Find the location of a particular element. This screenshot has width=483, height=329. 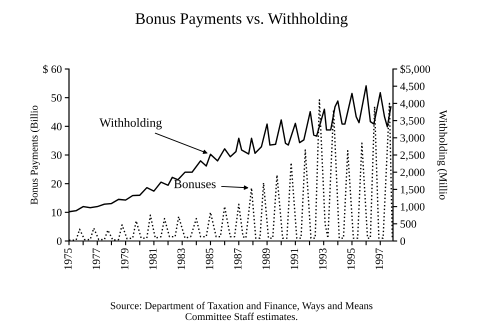

annotation: Withholding is located at coordinates (130, 124).